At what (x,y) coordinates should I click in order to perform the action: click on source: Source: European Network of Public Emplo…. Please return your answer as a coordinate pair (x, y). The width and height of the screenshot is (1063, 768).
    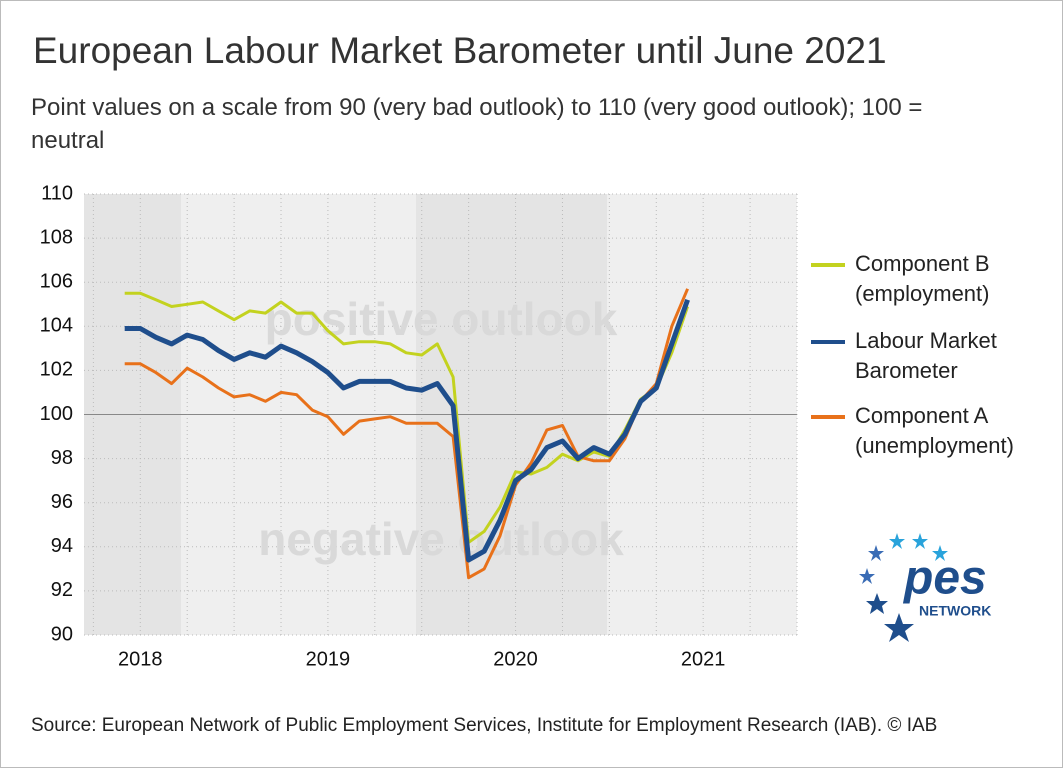
    Looking at the image, I should click on (484, 725).